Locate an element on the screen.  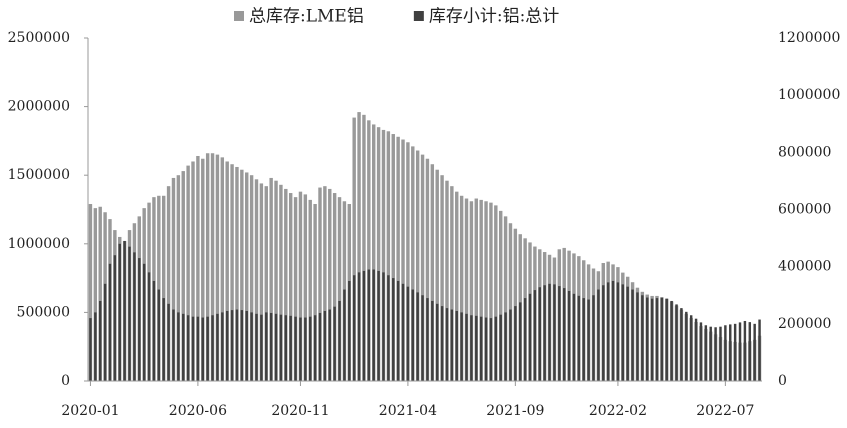
x-tick-label: 2022-02 is located at coordinates (618, 411).